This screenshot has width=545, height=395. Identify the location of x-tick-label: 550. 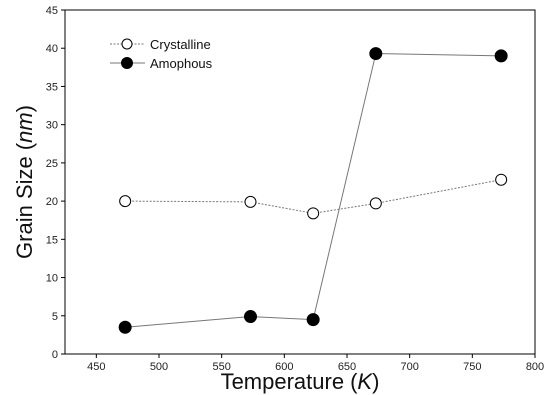
(221, 367).